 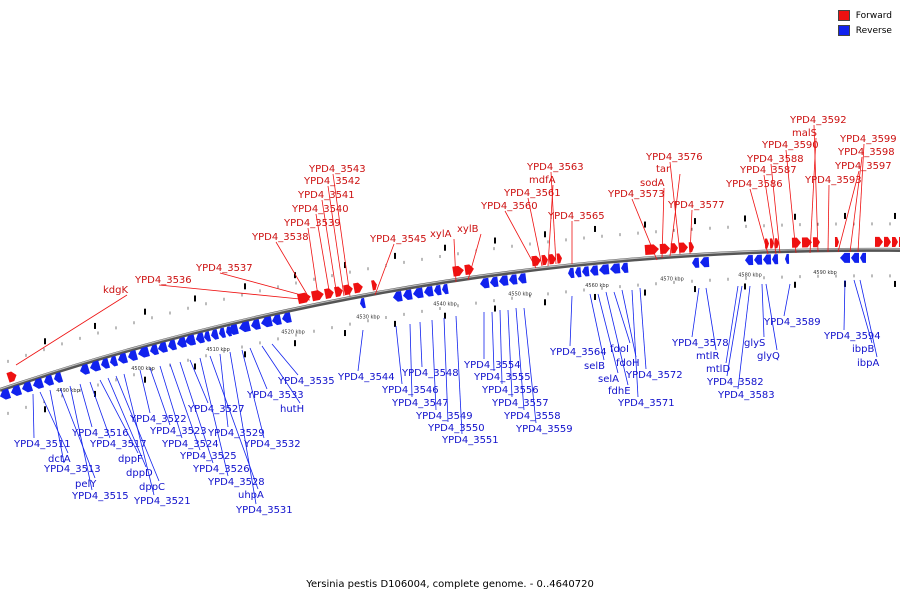 What do you see at coordinates (852, 336) in the screenshot?
I see `gene-label-ypd4-3594: YPD4_3594` at bounding box center [852, 336].